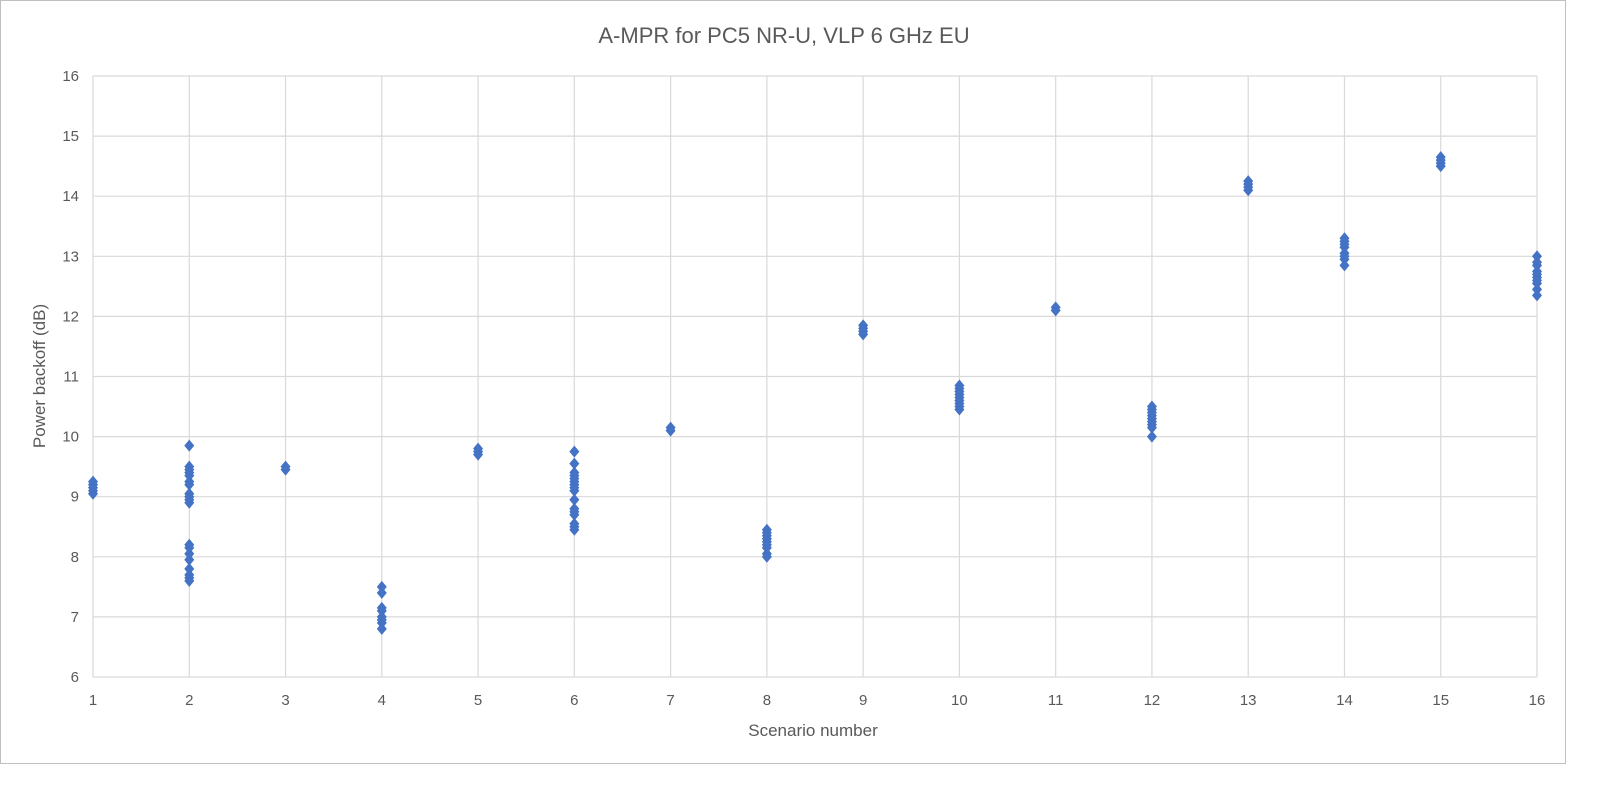 Image resolution: width=1618 pixels, height=790 pixels. What do you see at coordinates (75, 617) in the screenshot?
I see `y-tick-label: 7` at bounding box center [75, 617].